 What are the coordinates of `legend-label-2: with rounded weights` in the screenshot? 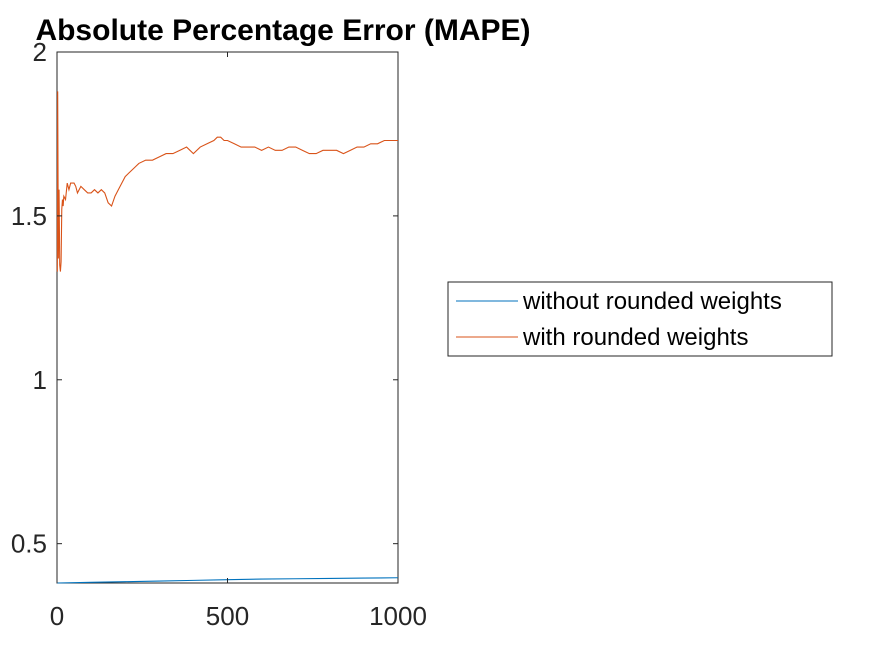 It's located at (635, 337).